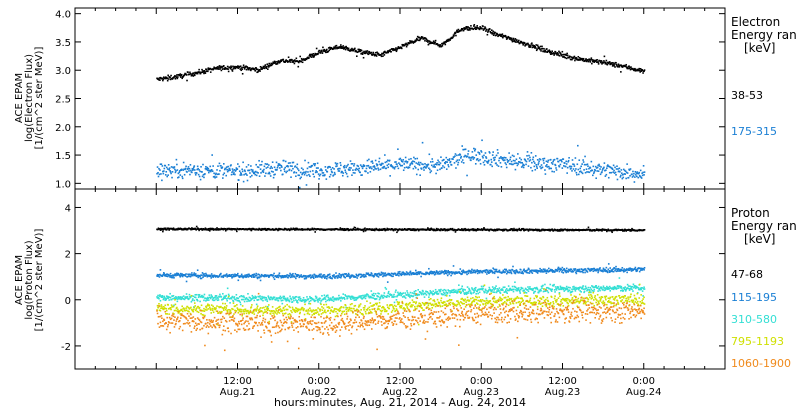 This screenshot has width=800, height=410. I want to click on xtick-date-label-1: Aug.22, so click(318, 392).